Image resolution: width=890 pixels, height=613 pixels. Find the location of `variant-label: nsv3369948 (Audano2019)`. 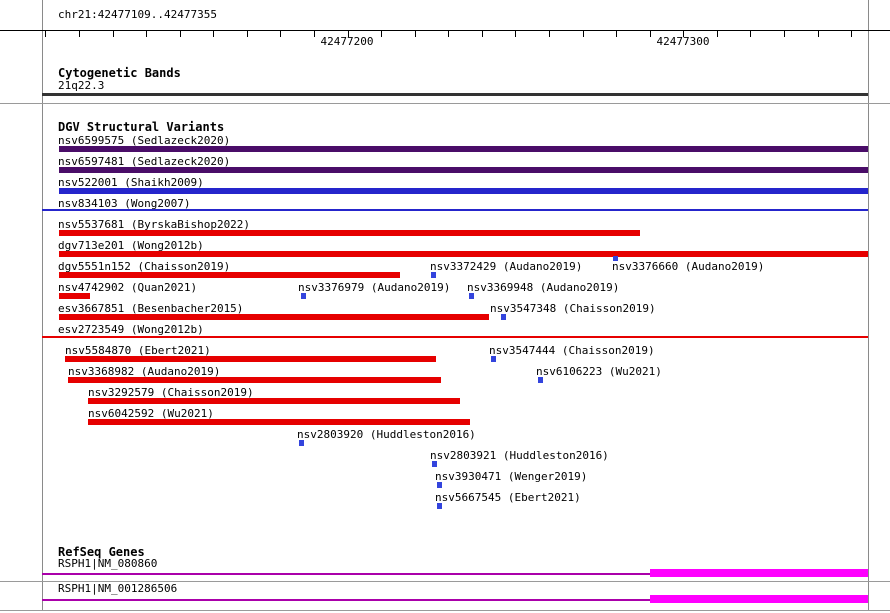

variant-label: nsv3369948 (Audano2019) is located at coordinates (543, 287).